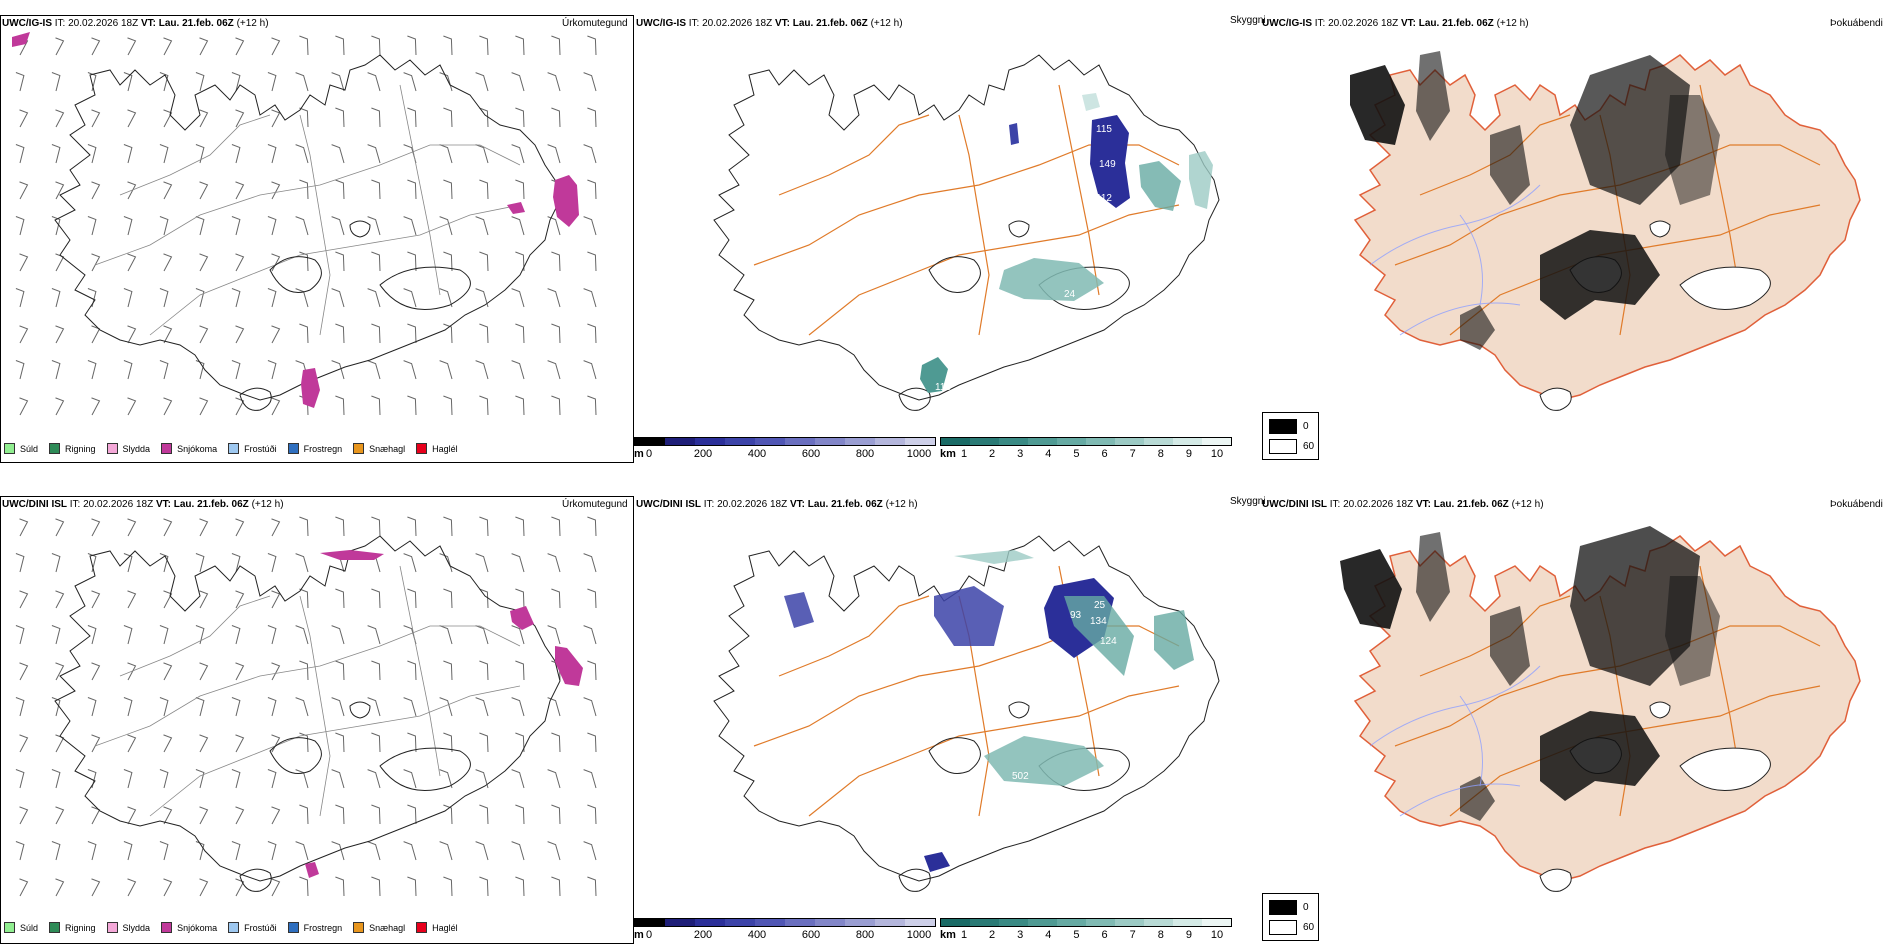 The width and height of the screenshot is (1900, 950). What do you see at coordinates (1294, 504) in the screenshot?
I see `model-name: UWC/DINI ISL` at bounding box center [1294, 504].